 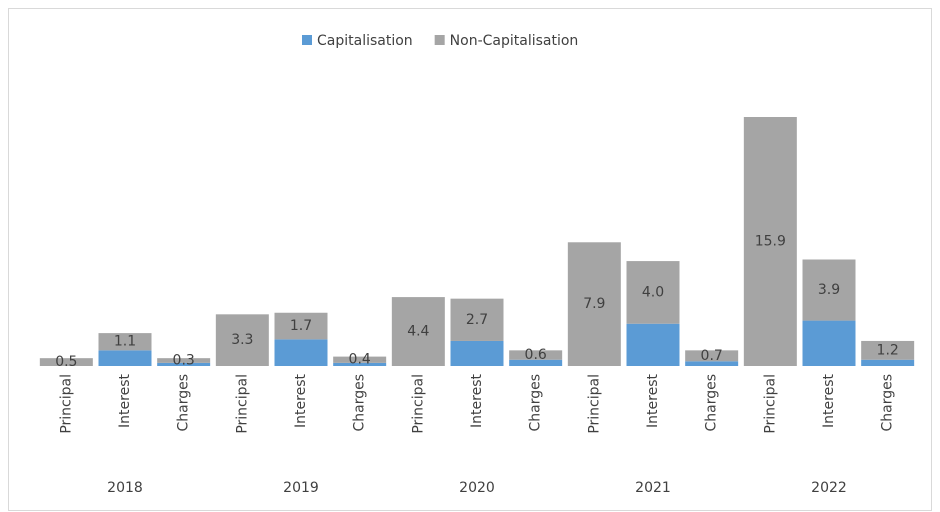 I want to click on legend-label: Non-Capitalisation, so click(x=514, y=41).